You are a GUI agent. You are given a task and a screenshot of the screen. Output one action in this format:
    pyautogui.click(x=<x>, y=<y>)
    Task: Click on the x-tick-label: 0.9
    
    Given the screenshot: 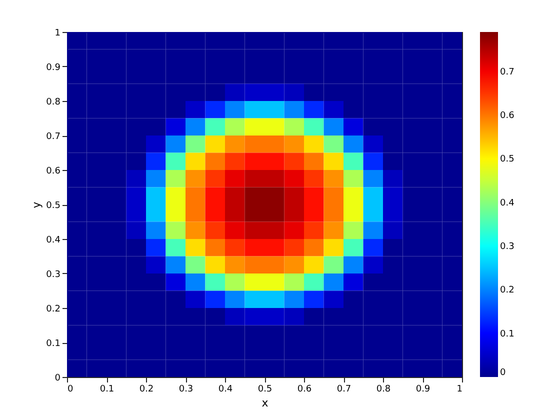 What is the action you would take?
    pyautogui.click(x=423, y=389)
    